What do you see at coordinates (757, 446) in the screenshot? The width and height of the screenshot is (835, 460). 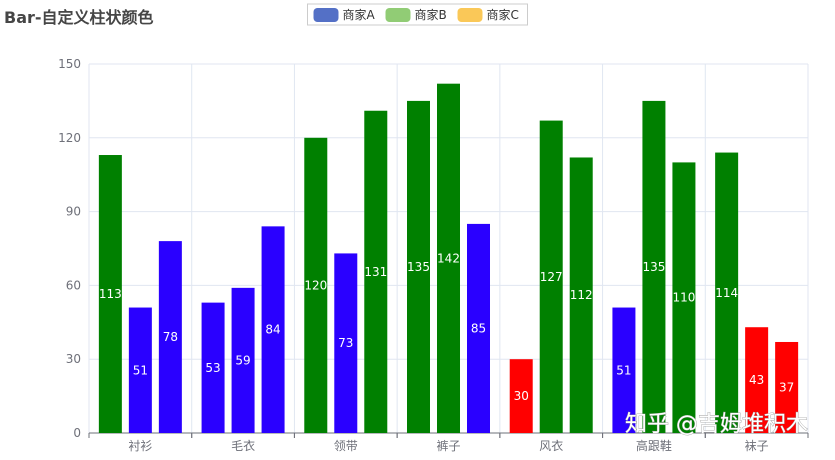 I see `x-tick-label: 袜子` at bounding box center [757, 446].